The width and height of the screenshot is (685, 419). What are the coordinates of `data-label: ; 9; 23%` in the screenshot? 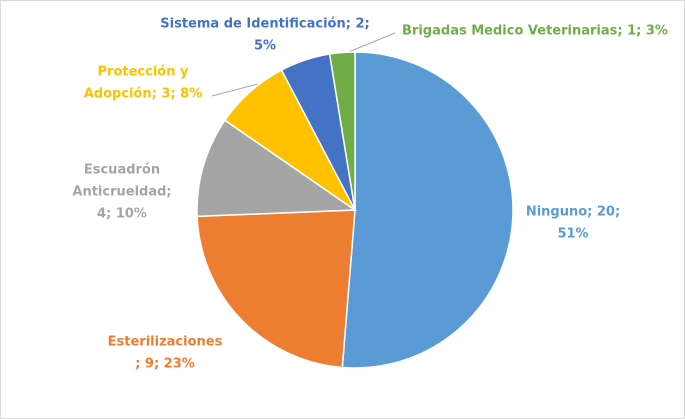 It's located at (165, 364).